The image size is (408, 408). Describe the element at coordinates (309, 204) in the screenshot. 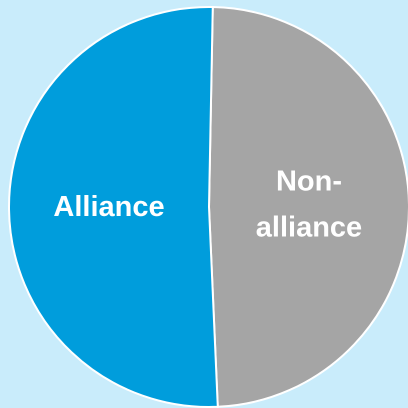

I see `slice-label: Non-alliance` at that location.